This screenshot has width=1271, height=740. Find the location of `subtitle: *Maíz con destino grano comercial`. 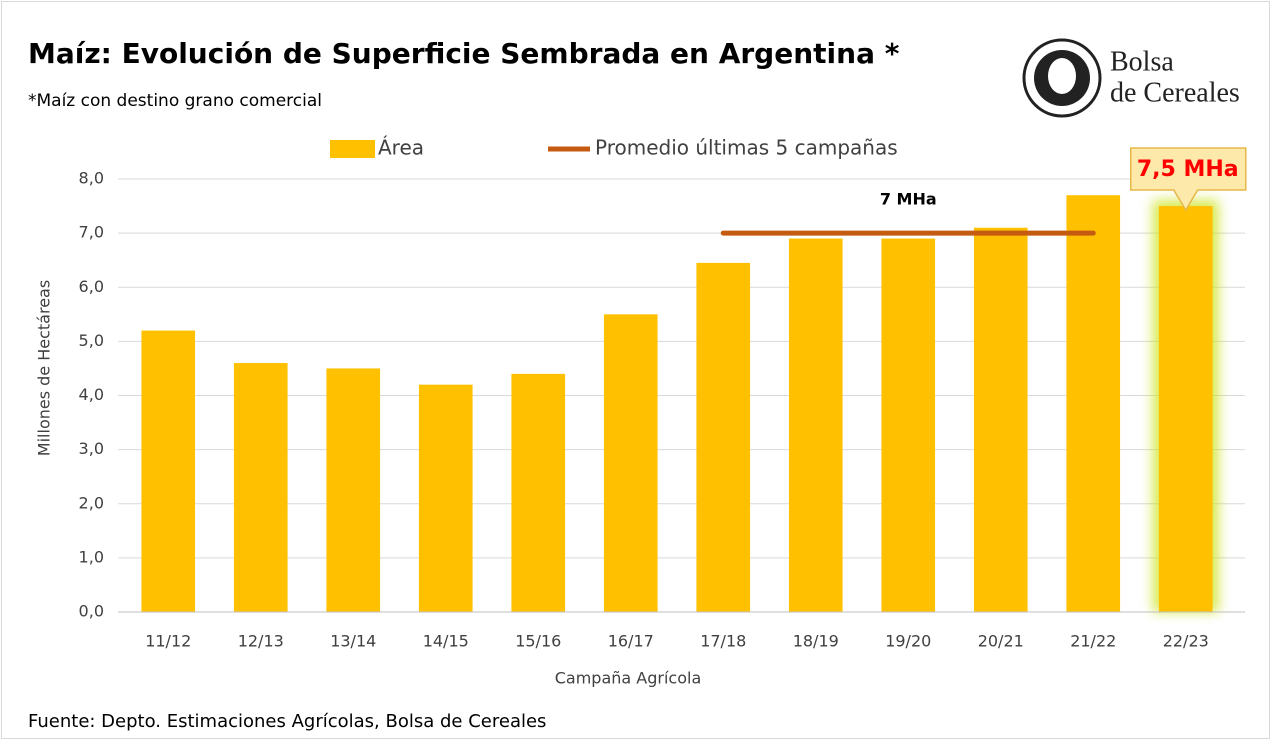

subtitle: *Maíz con destino grano comercial is located at coordinates (175, 101).